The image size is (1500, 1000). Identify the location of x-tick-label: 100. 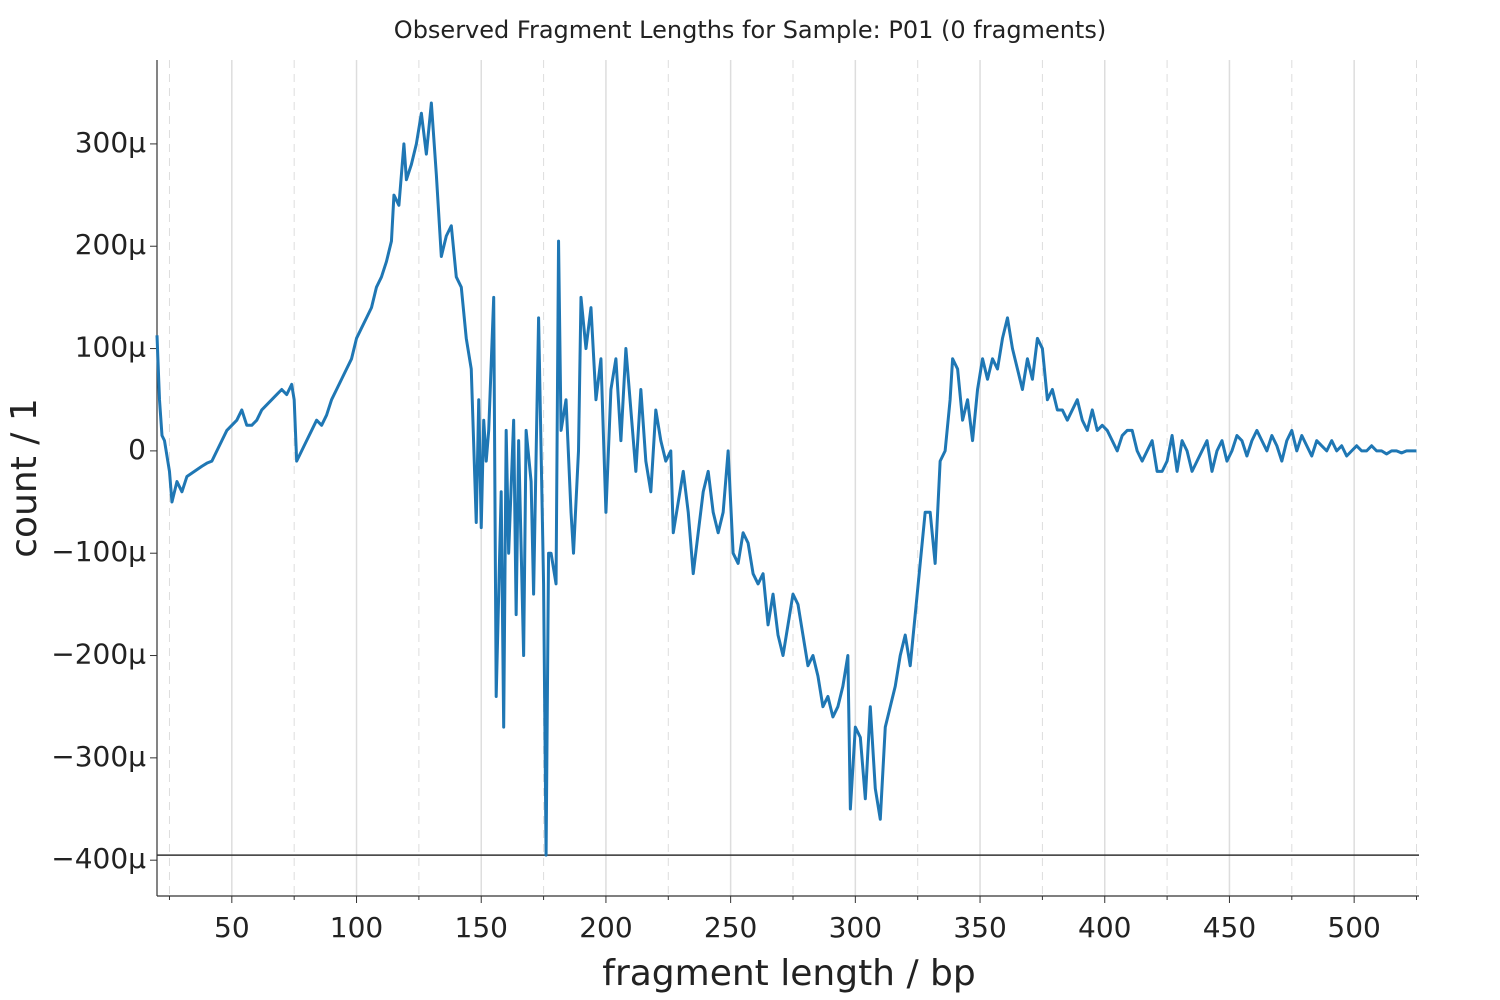
(356, 927).